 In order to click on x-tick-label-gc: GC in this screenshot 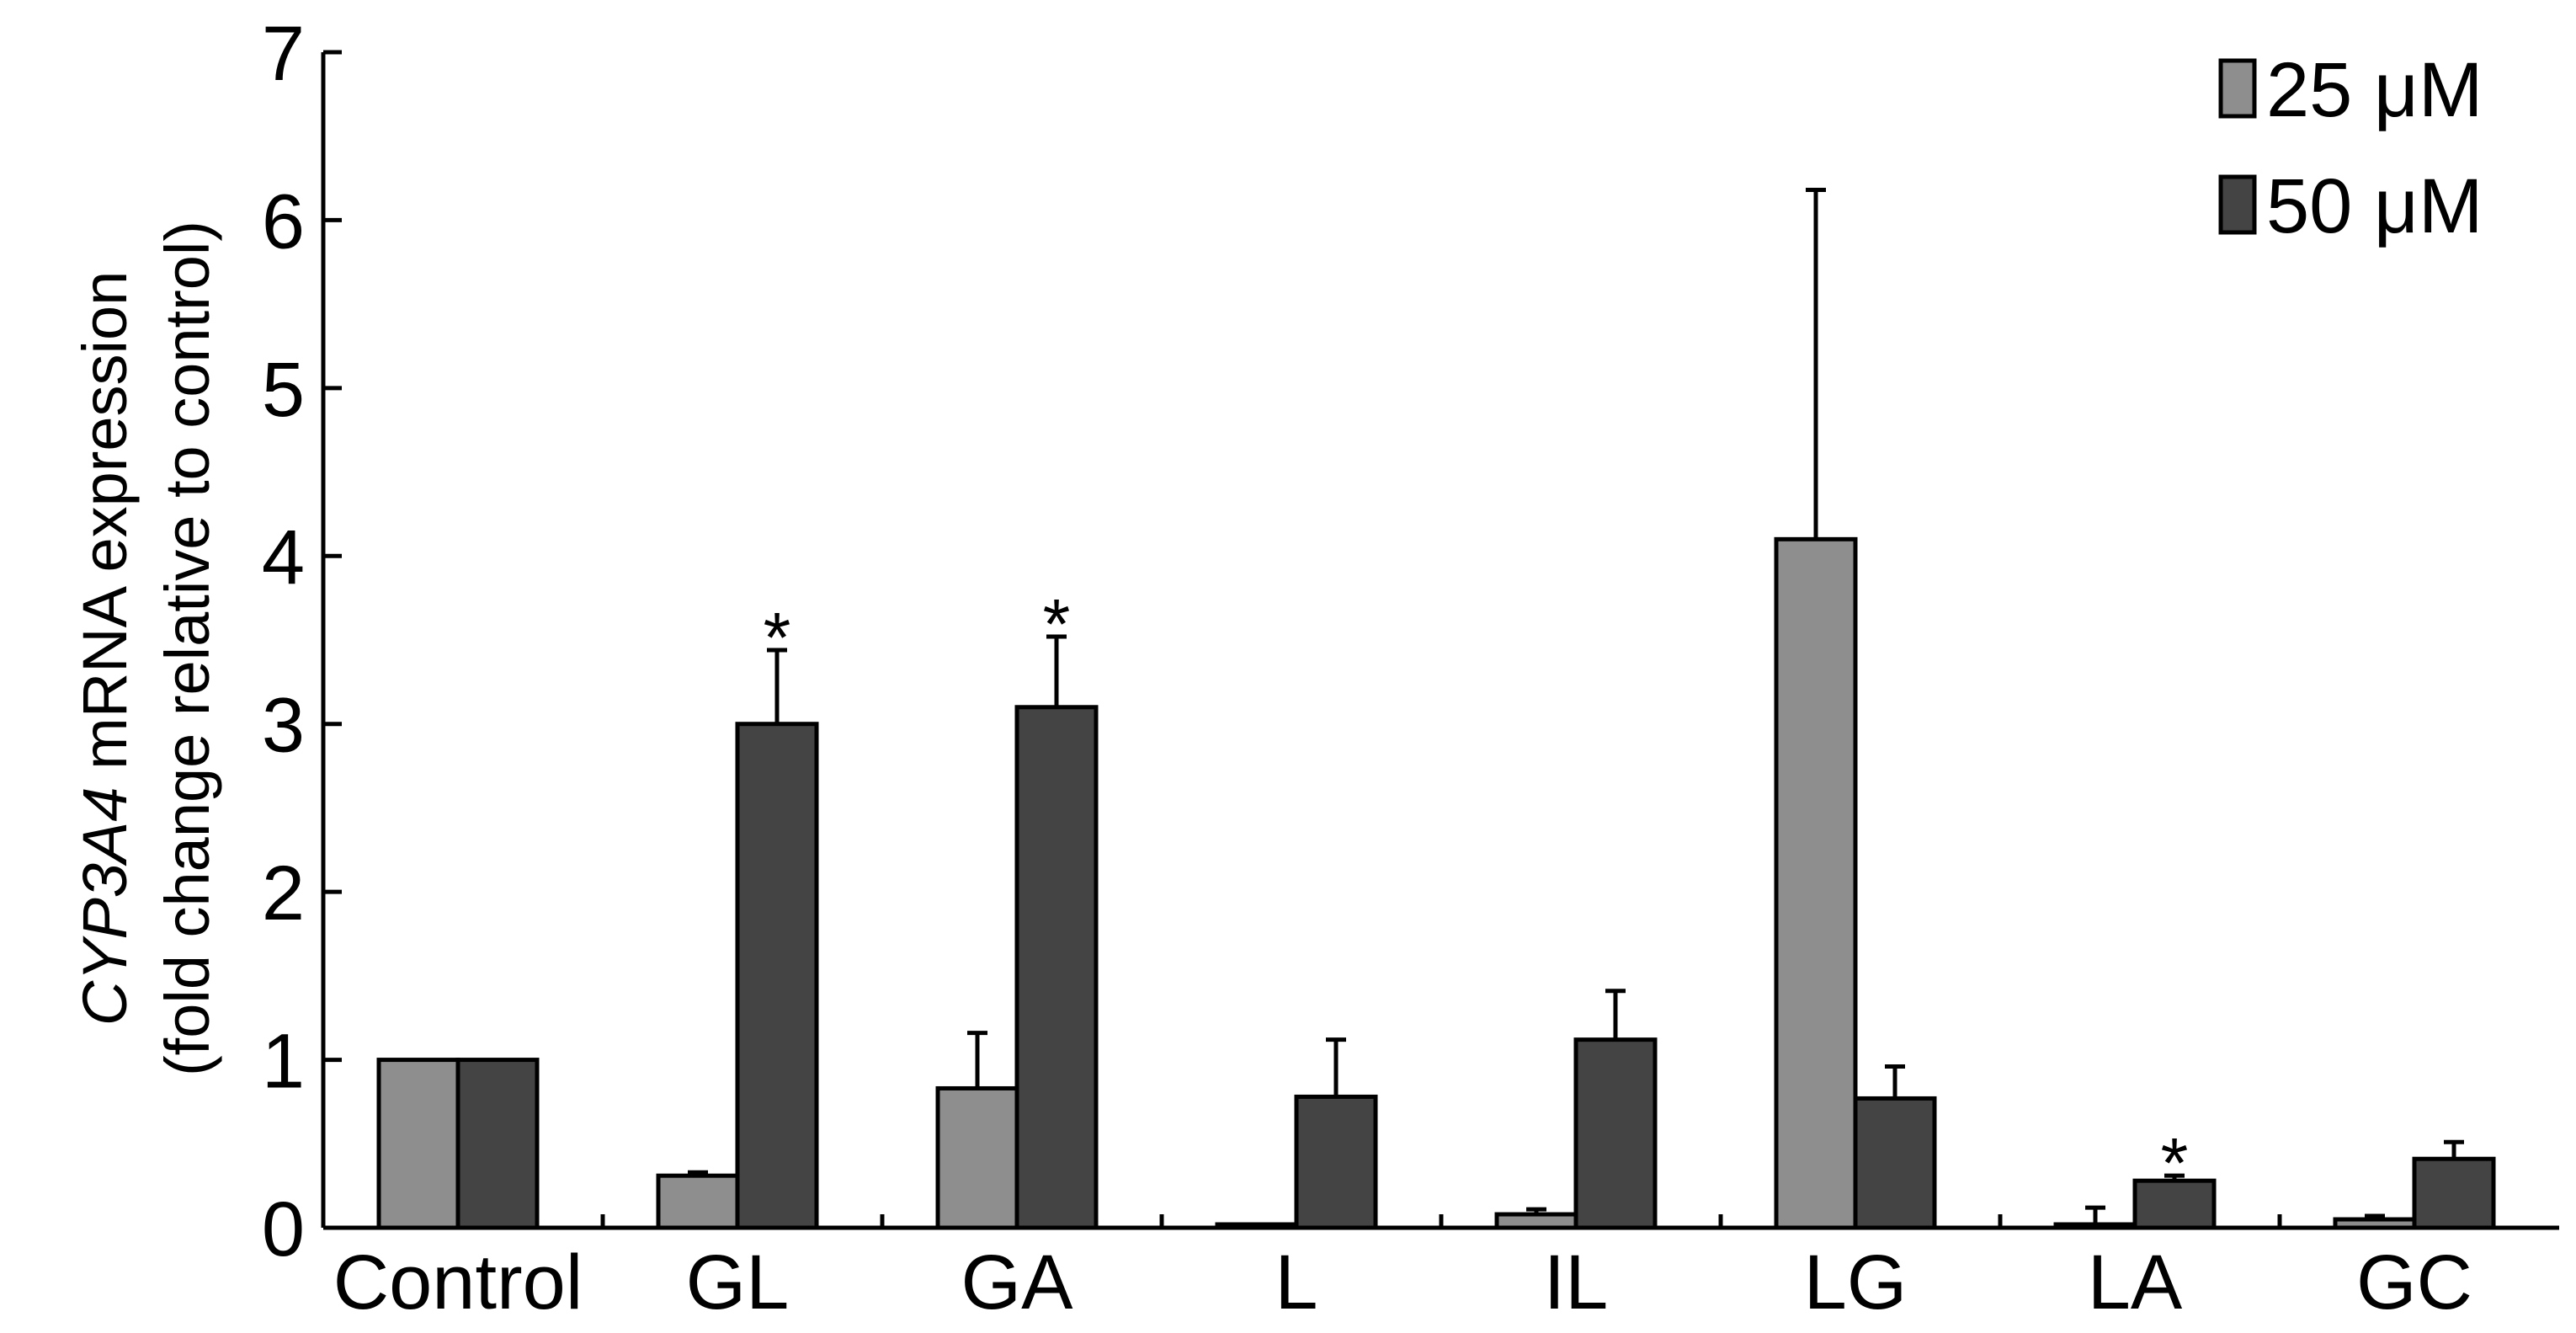, I will do `click(2414, 1282)`.